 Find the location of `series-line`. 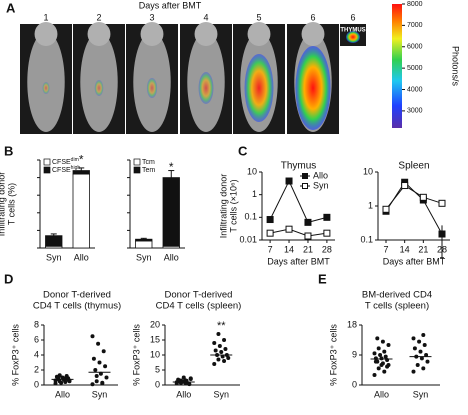

series-line is located at coordinates (414, 208).